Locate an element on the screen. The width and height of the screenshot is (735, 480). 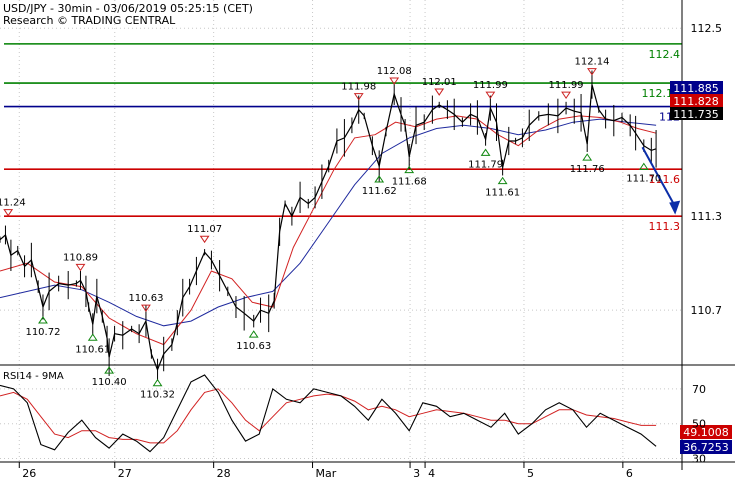
swing-high-label: 112.14 is located at coordinates (591, 62).